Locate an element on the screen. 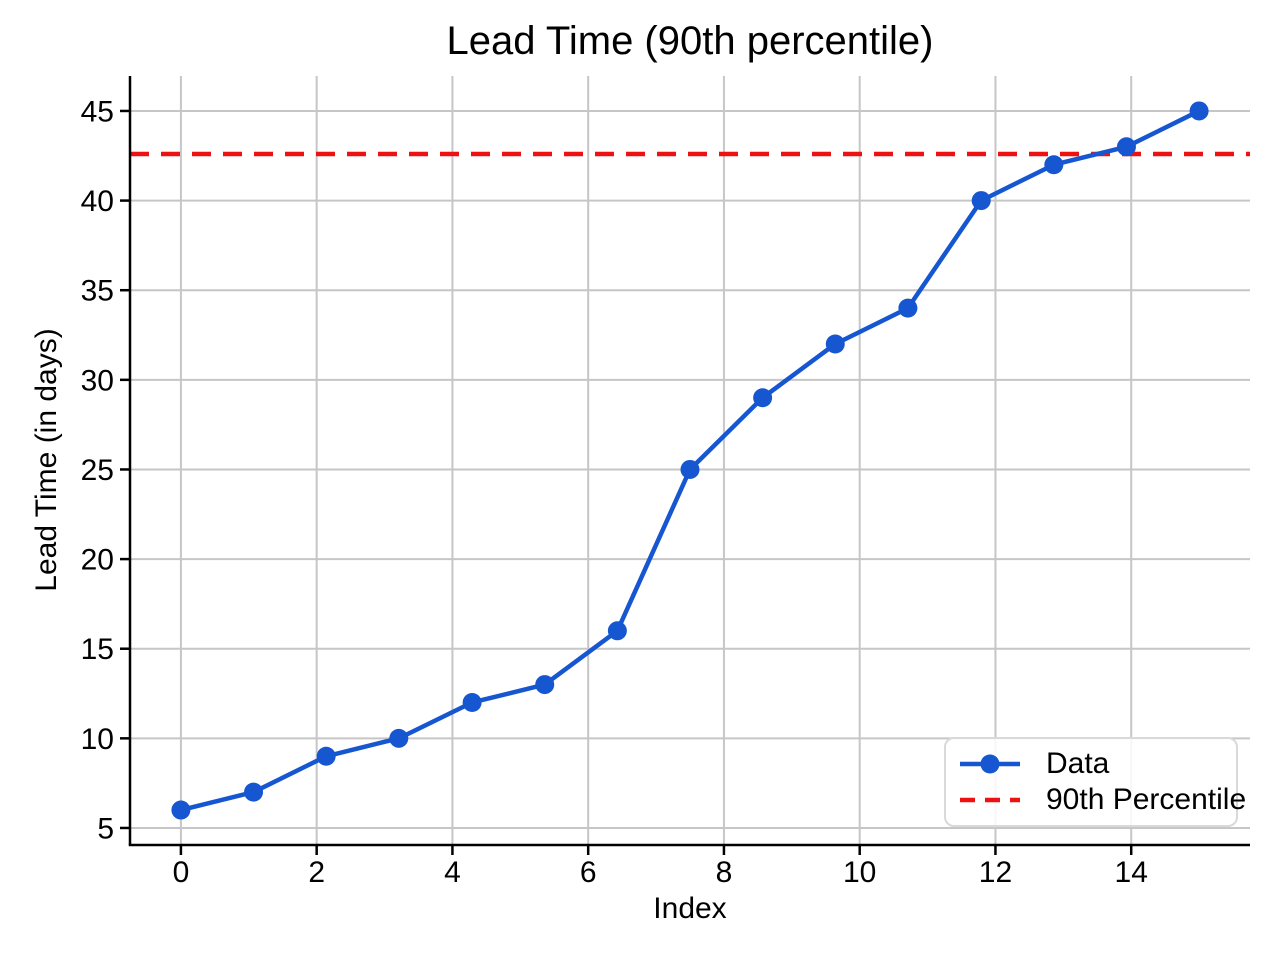  legend-label-data: Data is located at coordinates (1078, 763).